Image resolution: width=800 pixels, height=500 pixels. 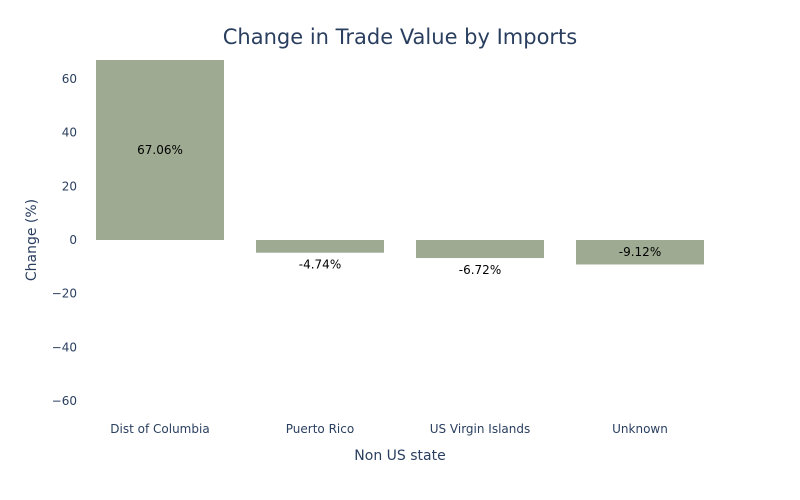 What do you see at coordinates (64, 401) in the screenshot?
I see `y-tick-label: −60` at bounding box center [64, 401].